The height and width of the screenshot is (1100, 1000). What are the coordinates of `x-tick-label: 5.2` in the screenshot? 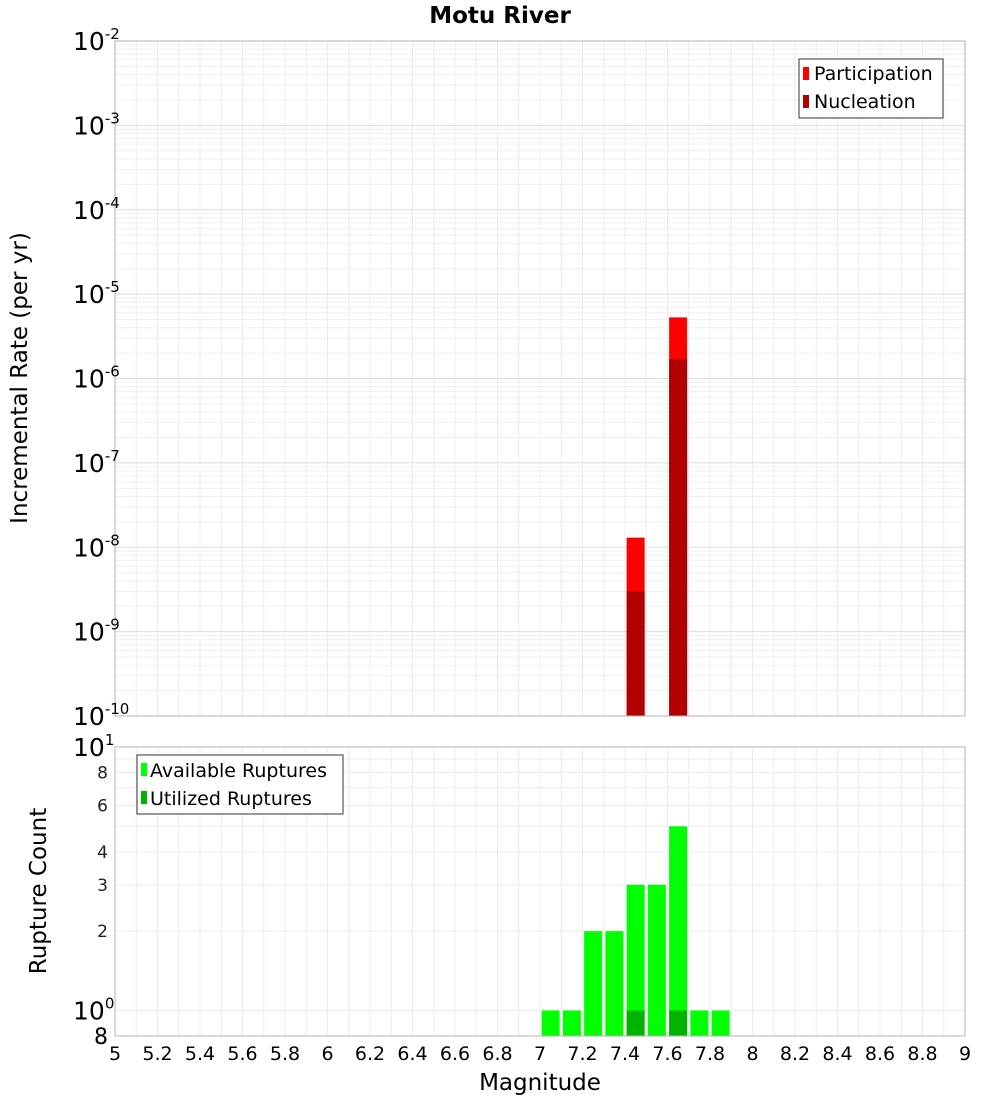 It's located at (157, 1054).